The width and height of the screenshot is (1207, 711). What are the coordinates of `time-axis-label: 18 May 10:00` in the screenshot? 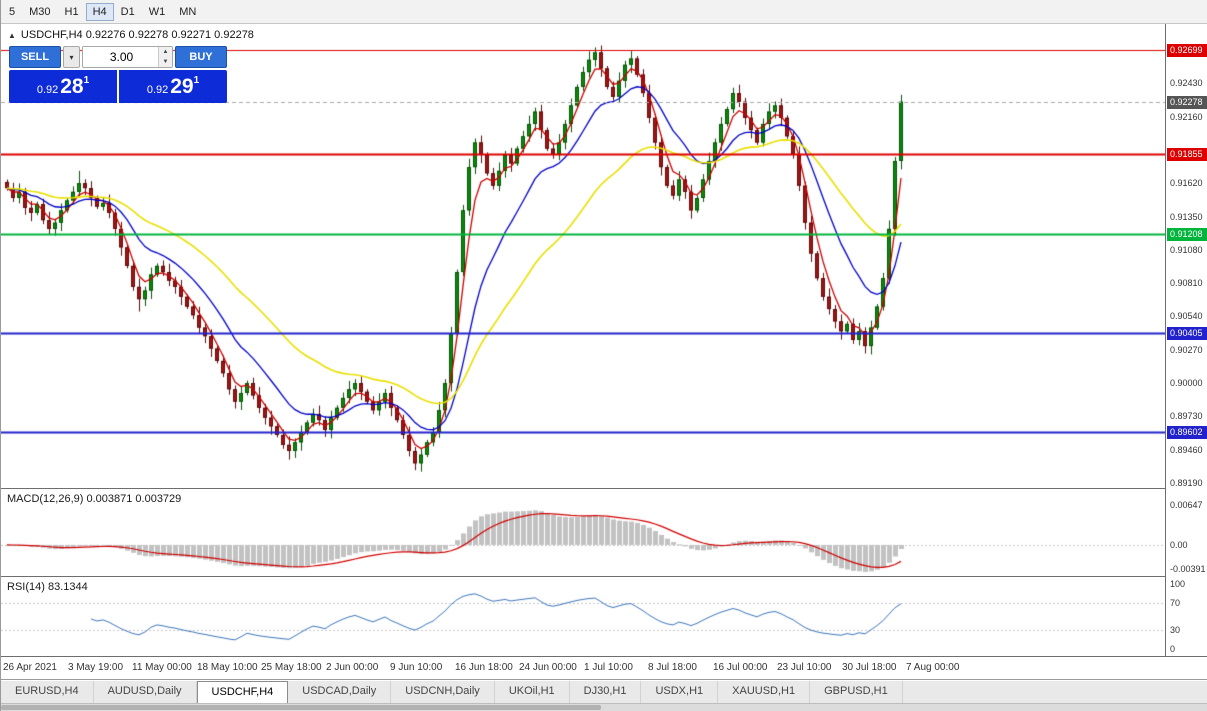 It's located at (227, 667).